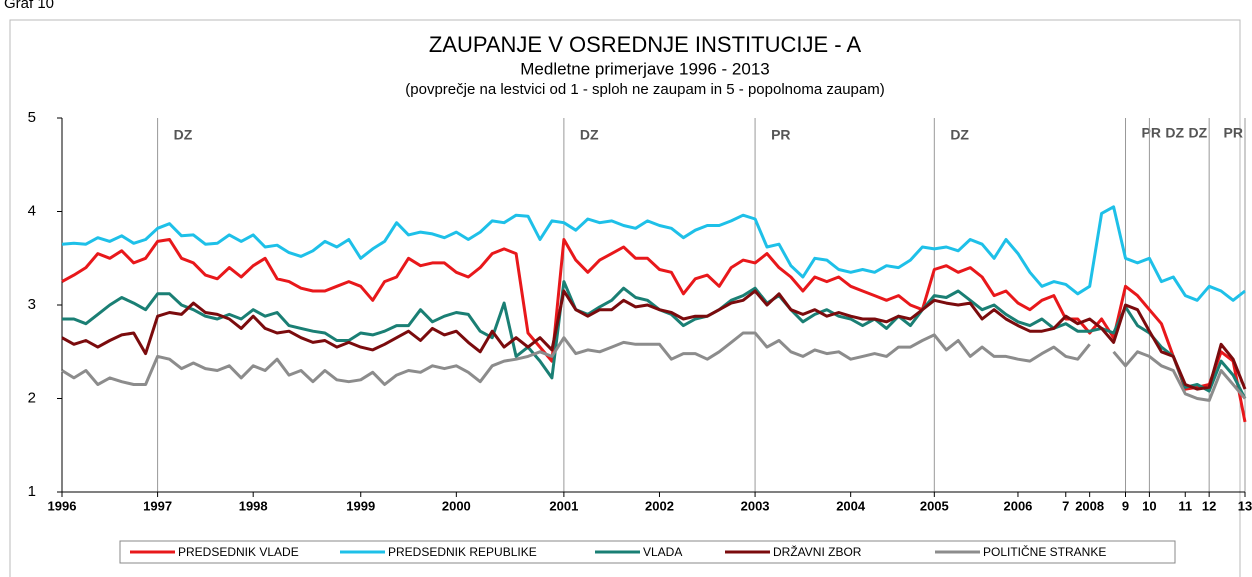  What do you see at coordinates (32, 491) in the screenshot?
I see `y-tick-label: 1` at bounding box center [32, 491].